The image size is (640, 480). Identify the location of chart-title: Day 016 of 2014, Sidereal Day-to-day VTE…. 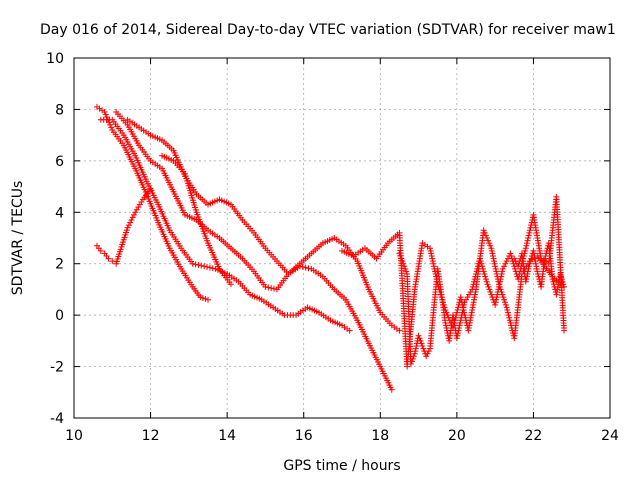
(328, 30).